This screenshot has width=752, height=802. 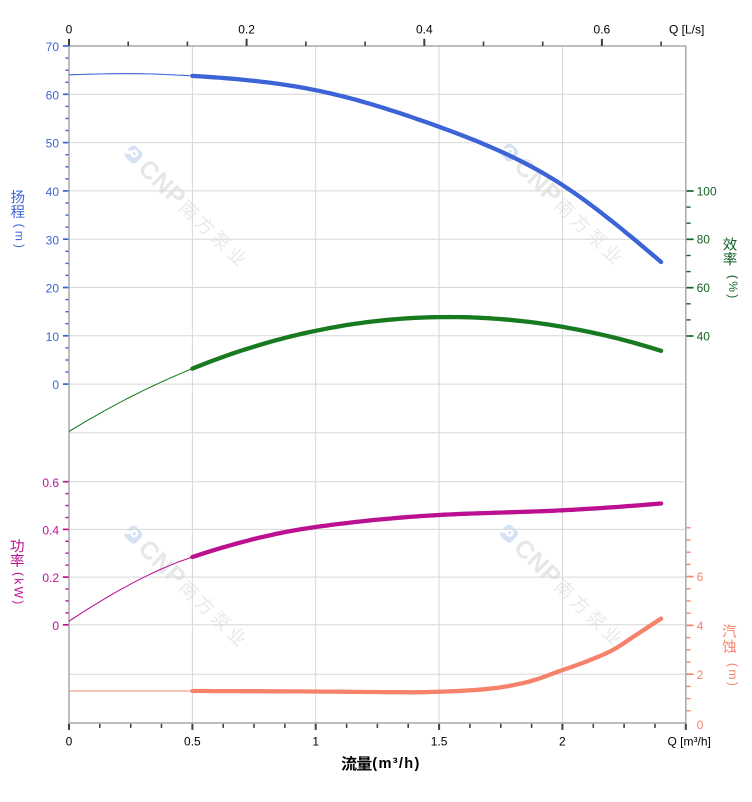 I want to click on svg-text: 100, so click(x=707, y=191).